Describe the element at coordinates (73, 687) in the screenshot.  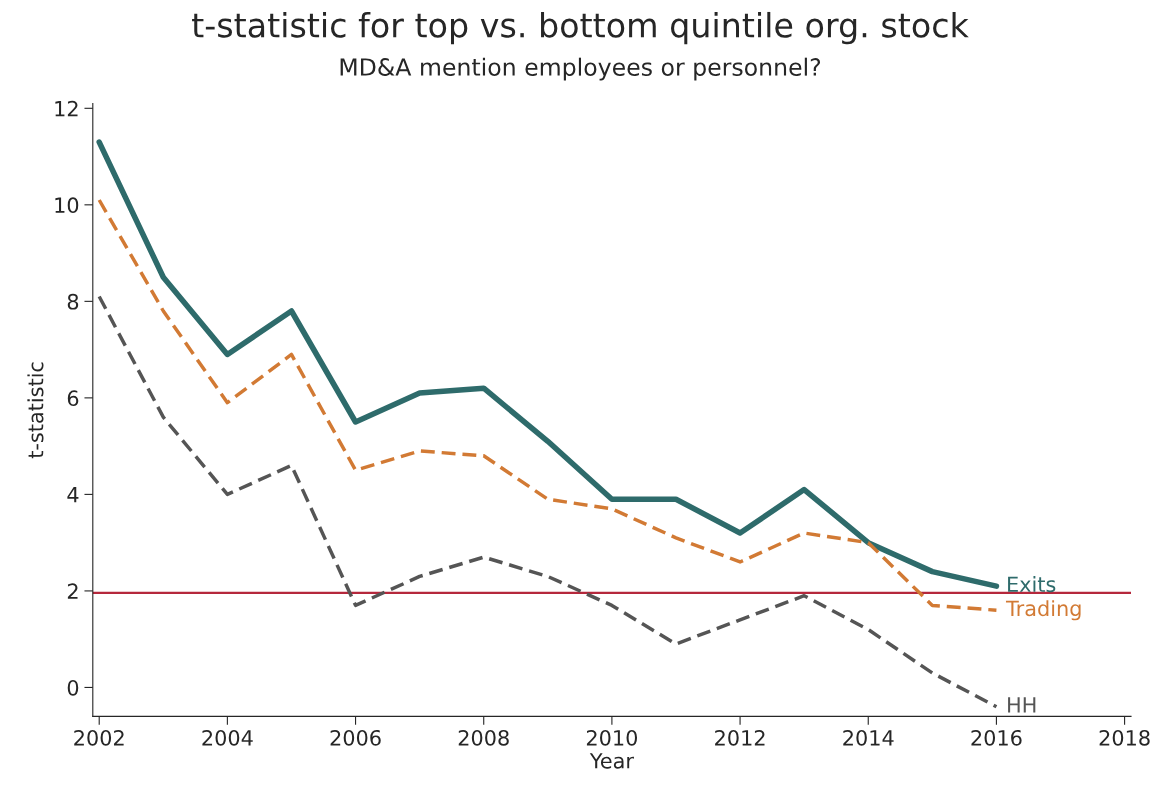
I see `y-tick-label: 0` at that location.